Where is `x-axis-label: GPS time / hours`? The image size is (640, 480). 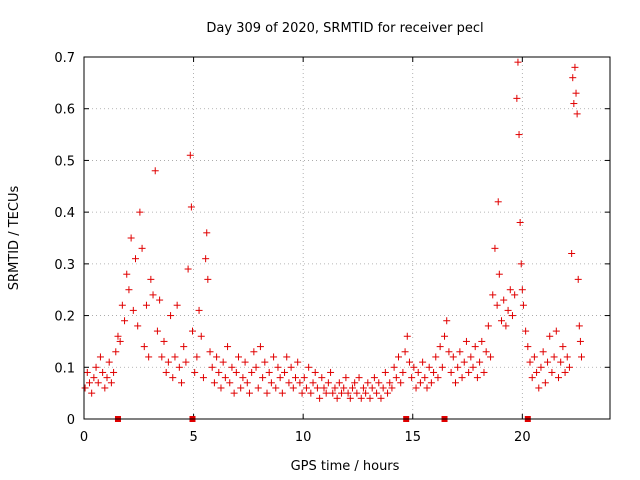 x-axis-label: GPS time / hours is located at coordinates (345, 466).